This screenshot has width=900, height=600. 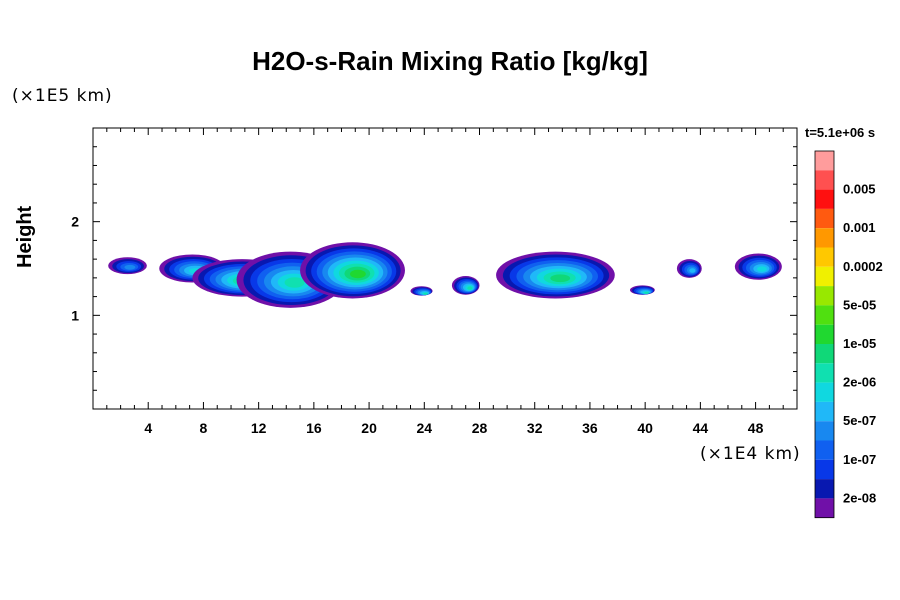 I want to click on x-tick-label: 36, so click(x=590, y=428).